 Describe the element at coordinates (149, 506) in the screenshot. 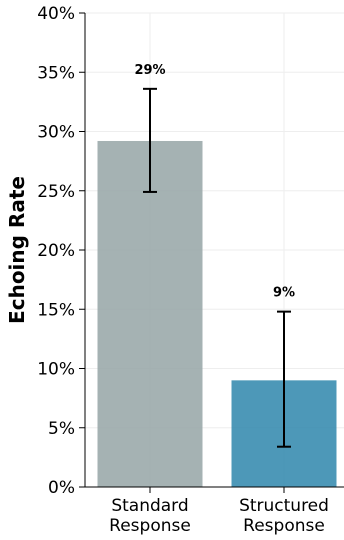

I see `x-category-label-line: Standard` at that location.